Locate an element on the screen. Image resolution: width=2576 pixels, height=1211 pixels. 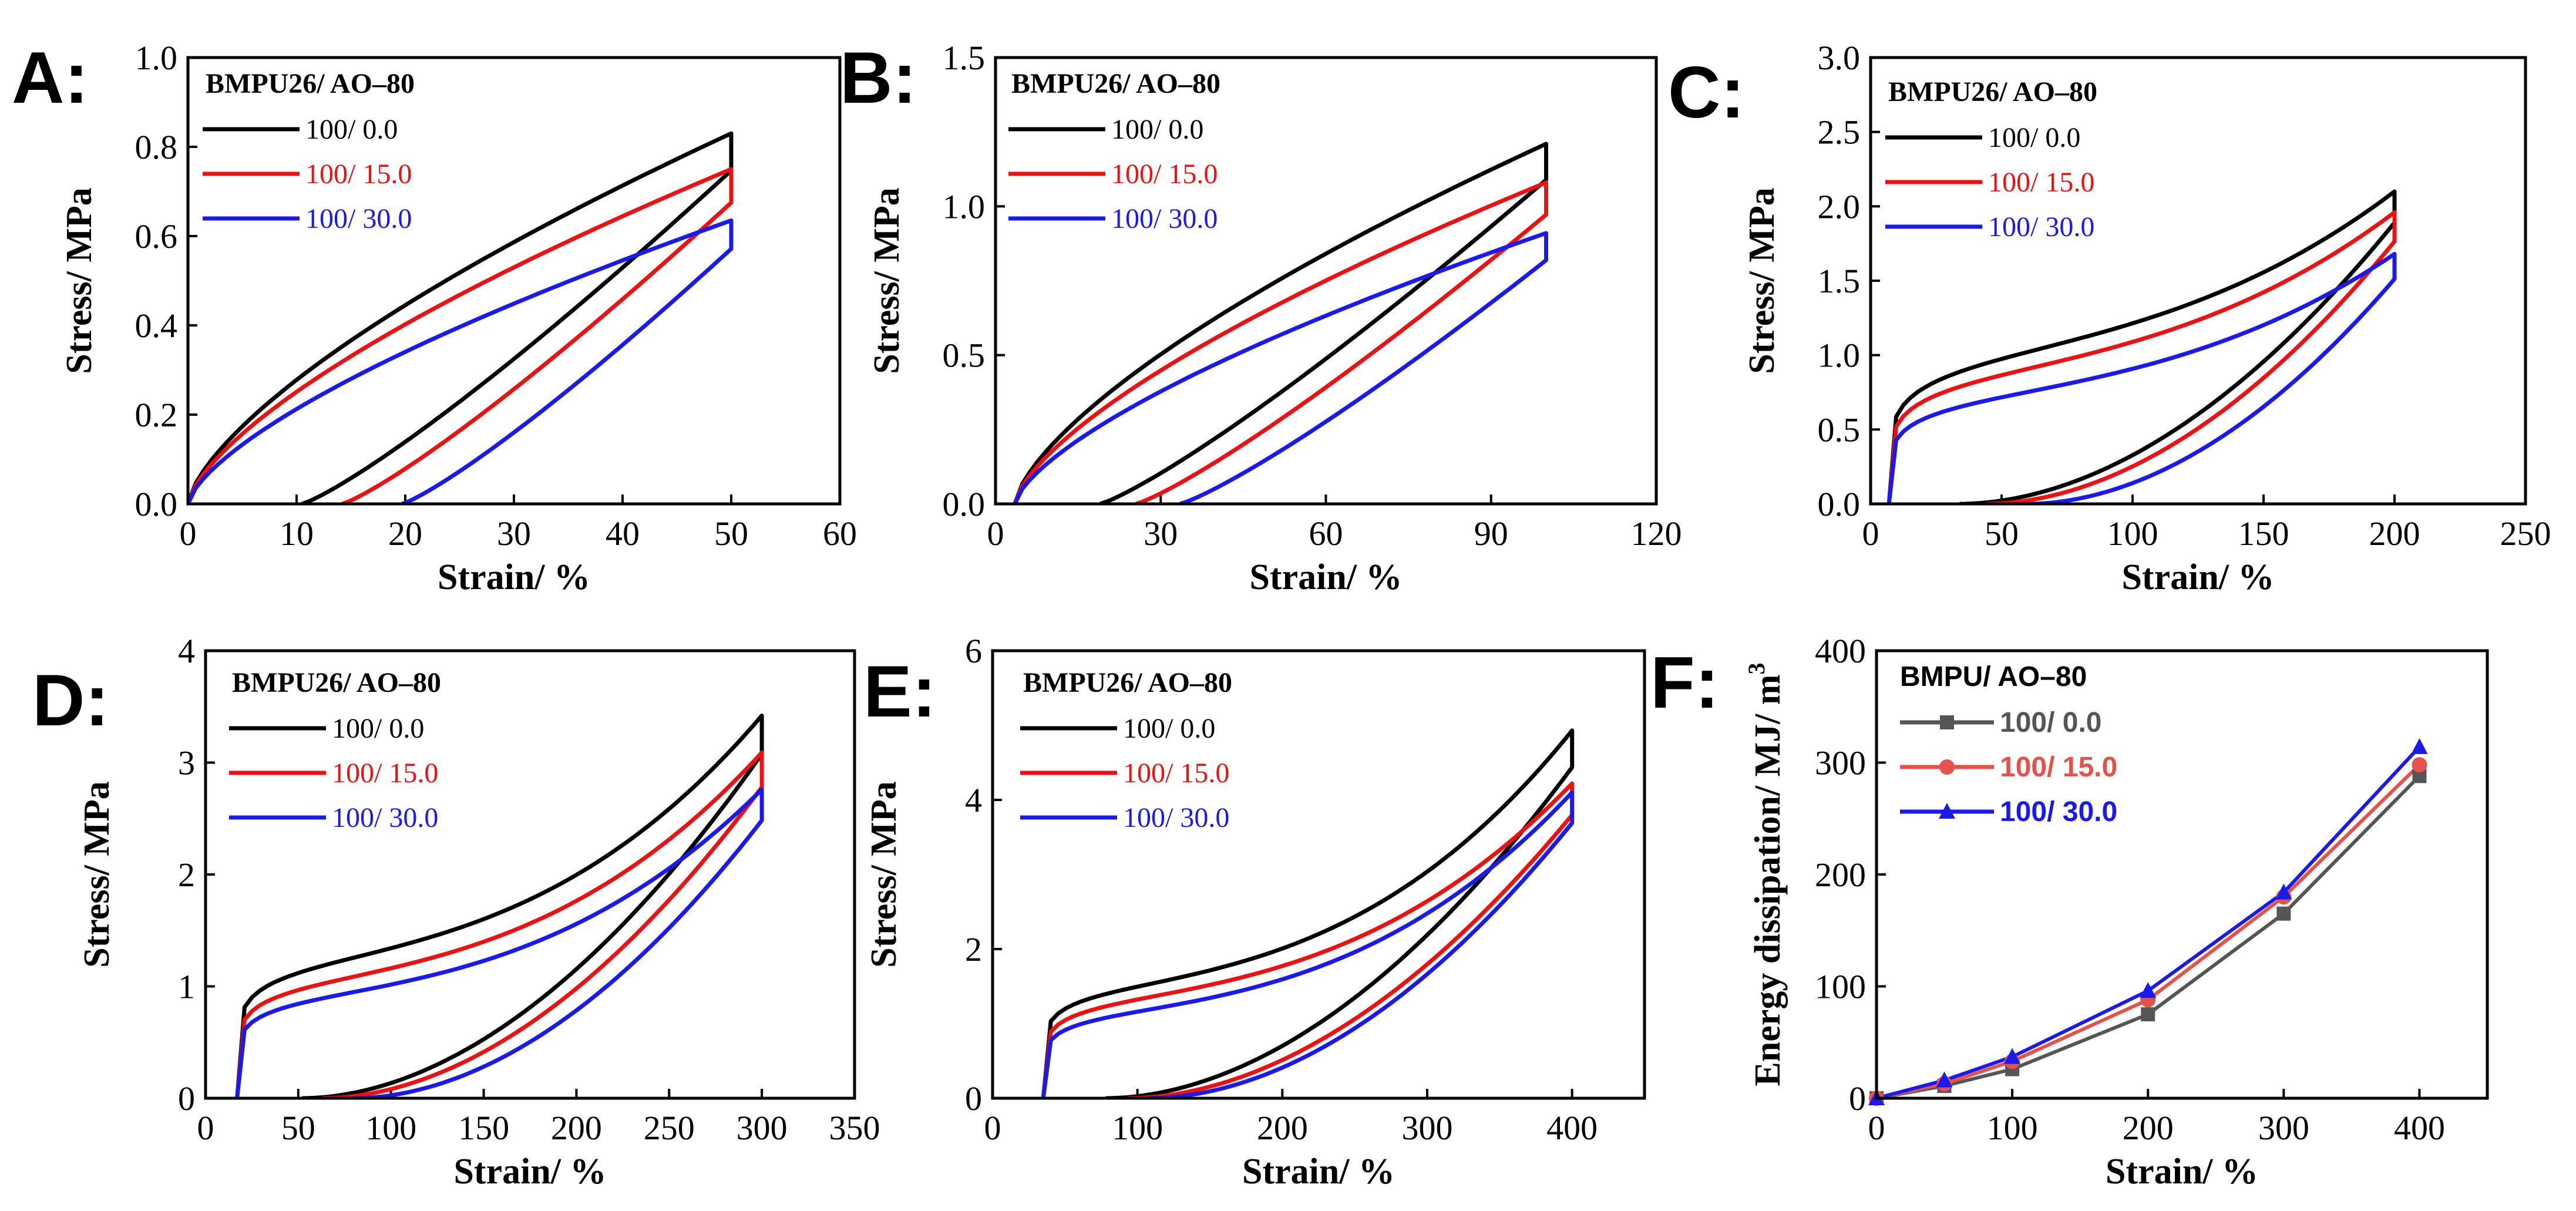
panel-letter: F: is located at coordinates (1684, 683).